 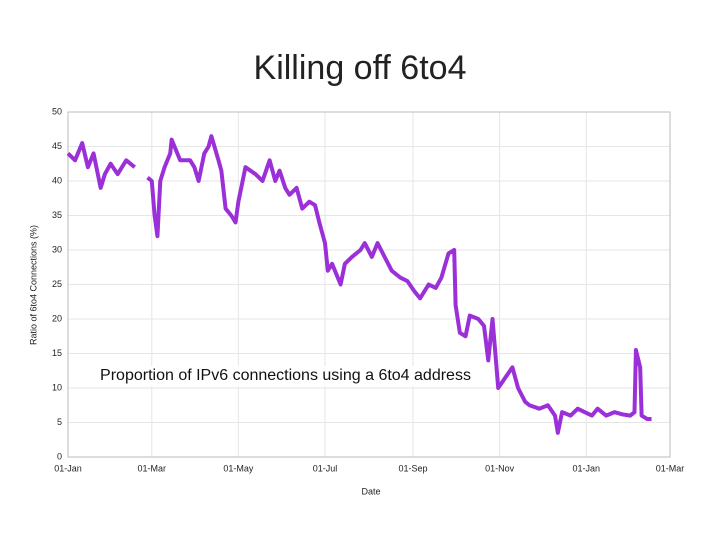 What do you see at coordinates (59, 456) in the screenshot?
I see `y-tick-label: 0` at bounding box center [59, 456].